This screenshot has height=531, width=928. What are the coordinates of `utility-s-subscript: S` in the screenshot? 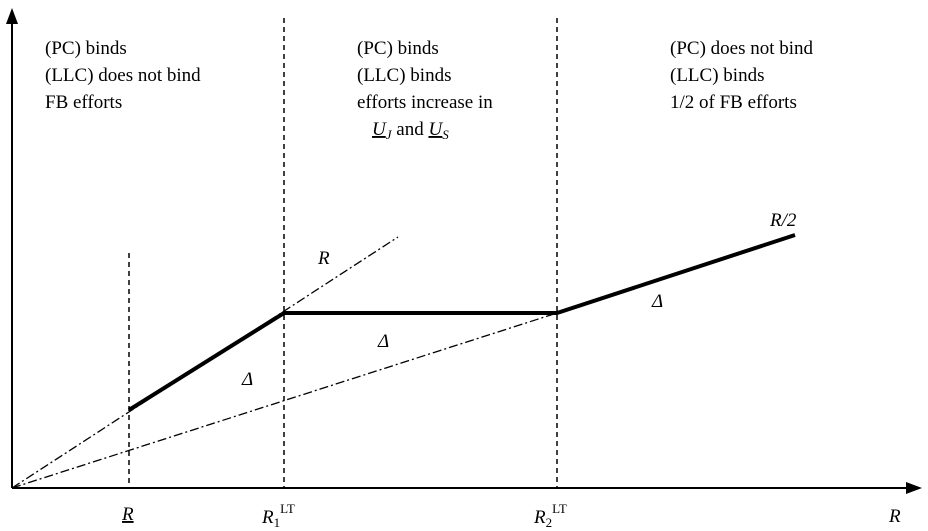 It's located at (445, 134).